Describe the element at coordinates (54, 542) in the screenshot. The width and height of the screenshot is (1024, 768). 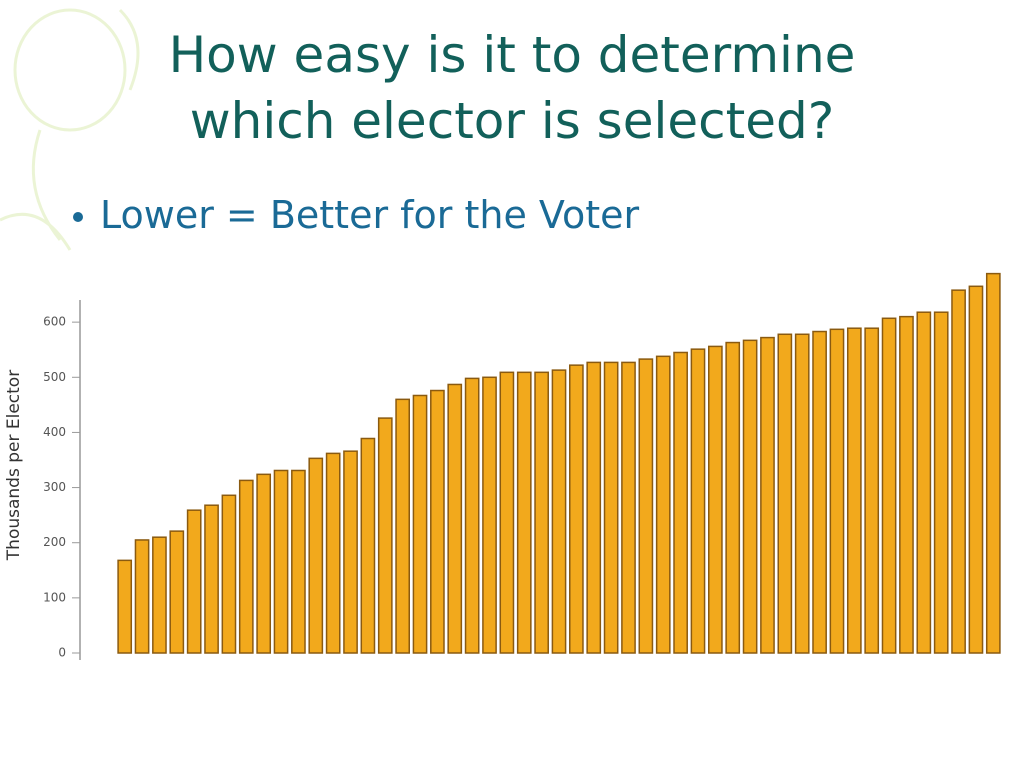
I see `y-tick-label: 200` at that location.